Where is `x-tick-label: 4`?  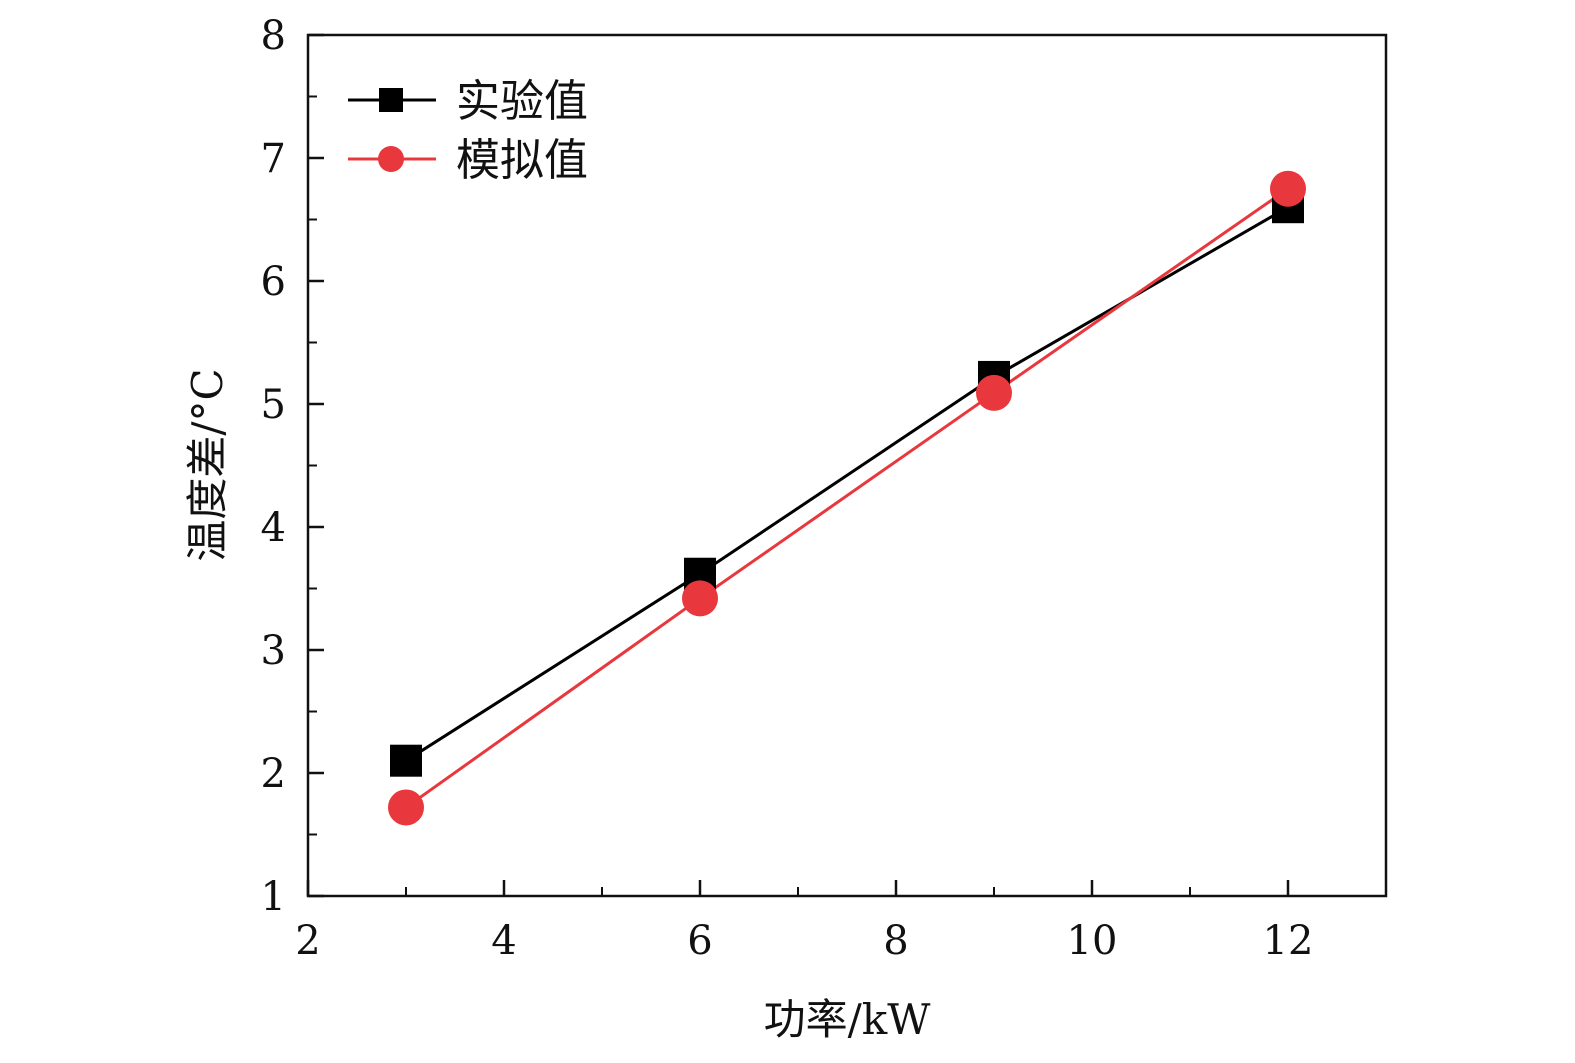 x-tick-label: 4 is located at coordinates (503, 941).